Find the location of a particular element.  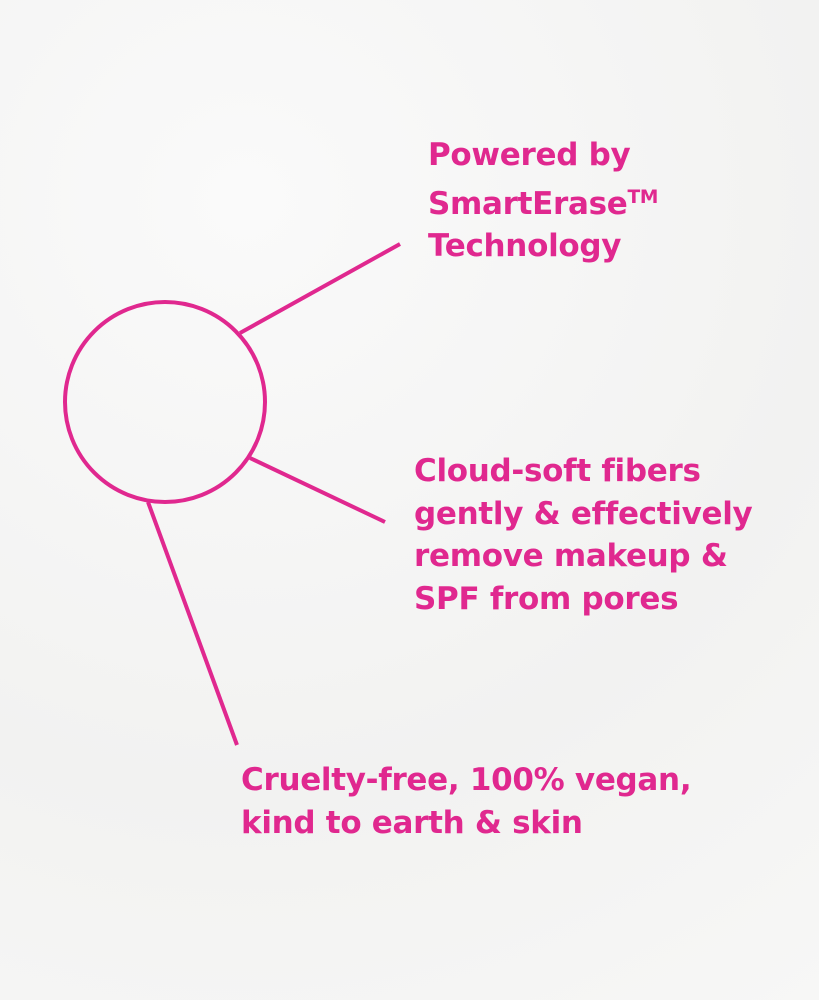

brand-name: SmartErase is located at coordinates (528, 203).